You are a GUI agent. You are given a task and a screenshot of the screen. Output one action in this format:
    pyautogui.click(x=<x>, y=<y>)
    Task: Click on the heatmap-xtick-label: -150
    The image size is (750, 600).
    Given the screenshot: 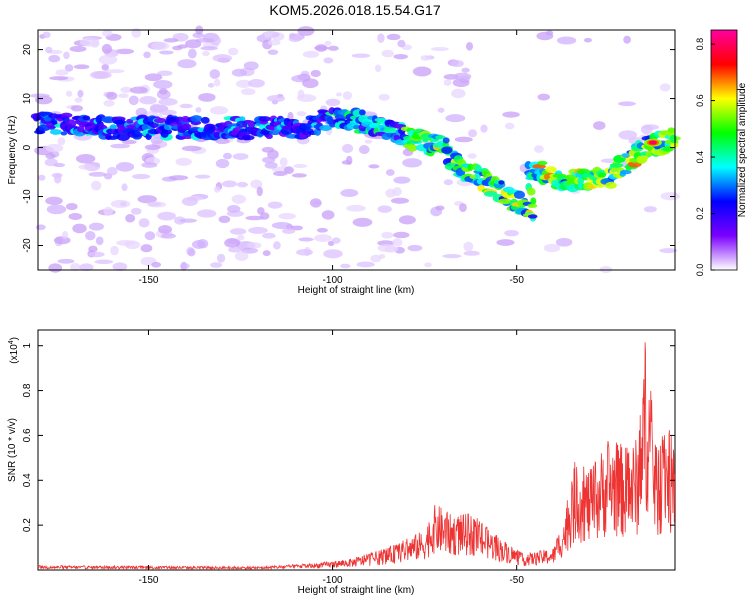 What is the action you would take?
    pyautogui.click(x=148, y=280)
    